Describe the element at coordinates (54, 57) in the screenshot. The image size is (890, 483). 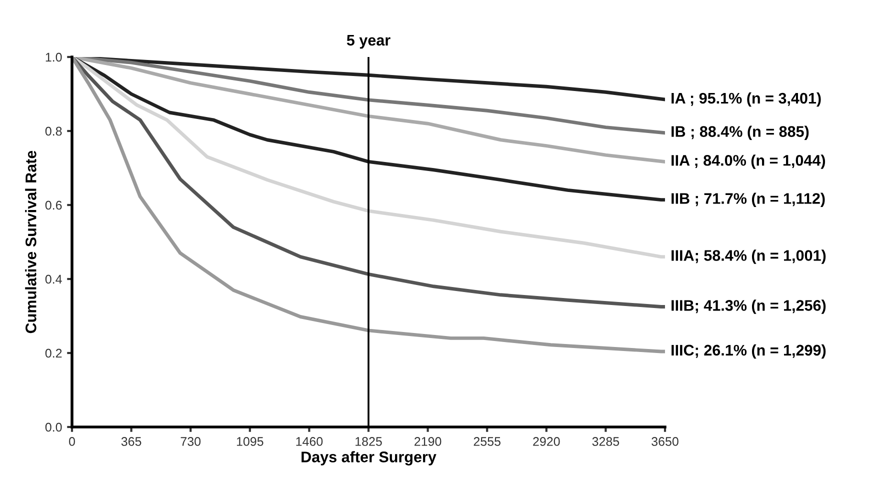
I see `y-tick-label: 1.0` at that location.